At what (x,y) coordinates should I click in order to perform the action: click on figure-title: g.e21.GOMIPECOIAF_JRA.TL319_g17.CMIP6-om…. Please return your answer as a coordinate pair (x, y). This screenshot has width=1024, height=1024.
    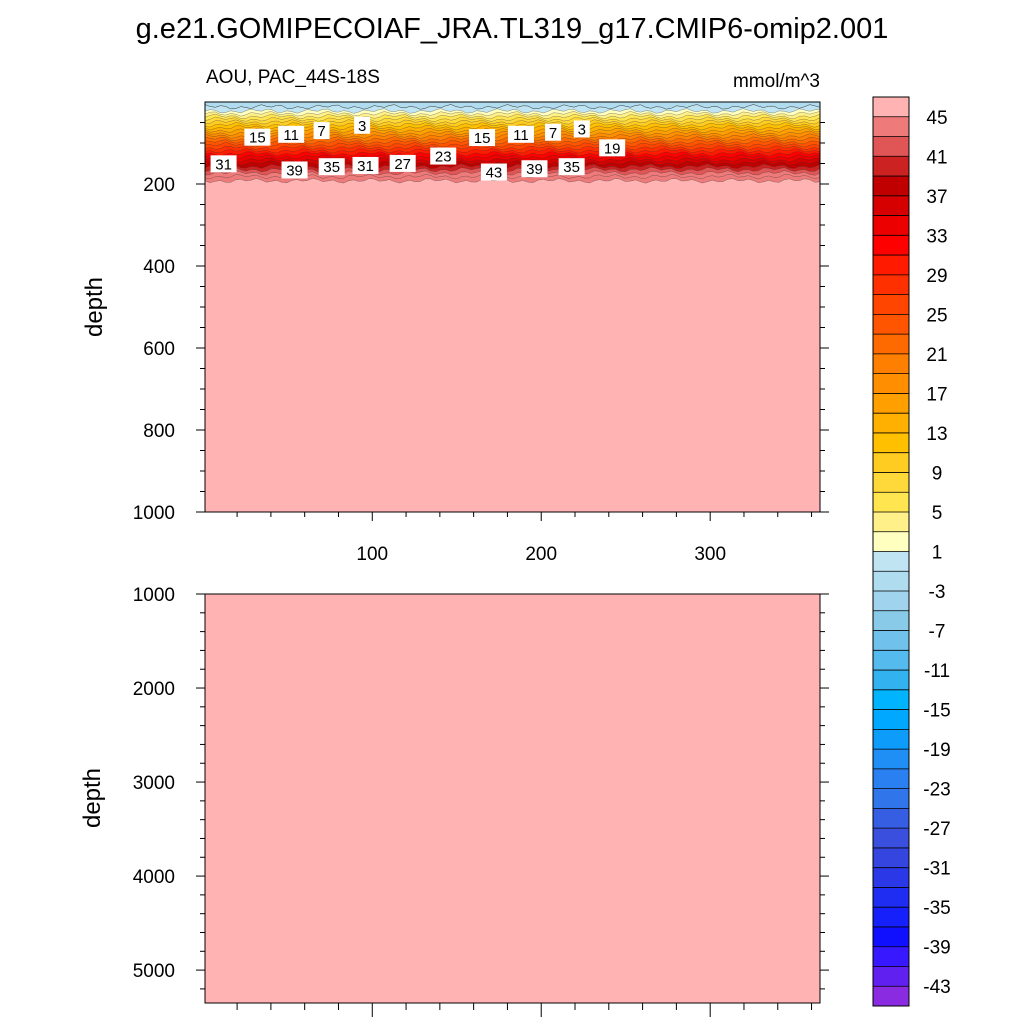
    Looking at the image, I should click on (512, 29).